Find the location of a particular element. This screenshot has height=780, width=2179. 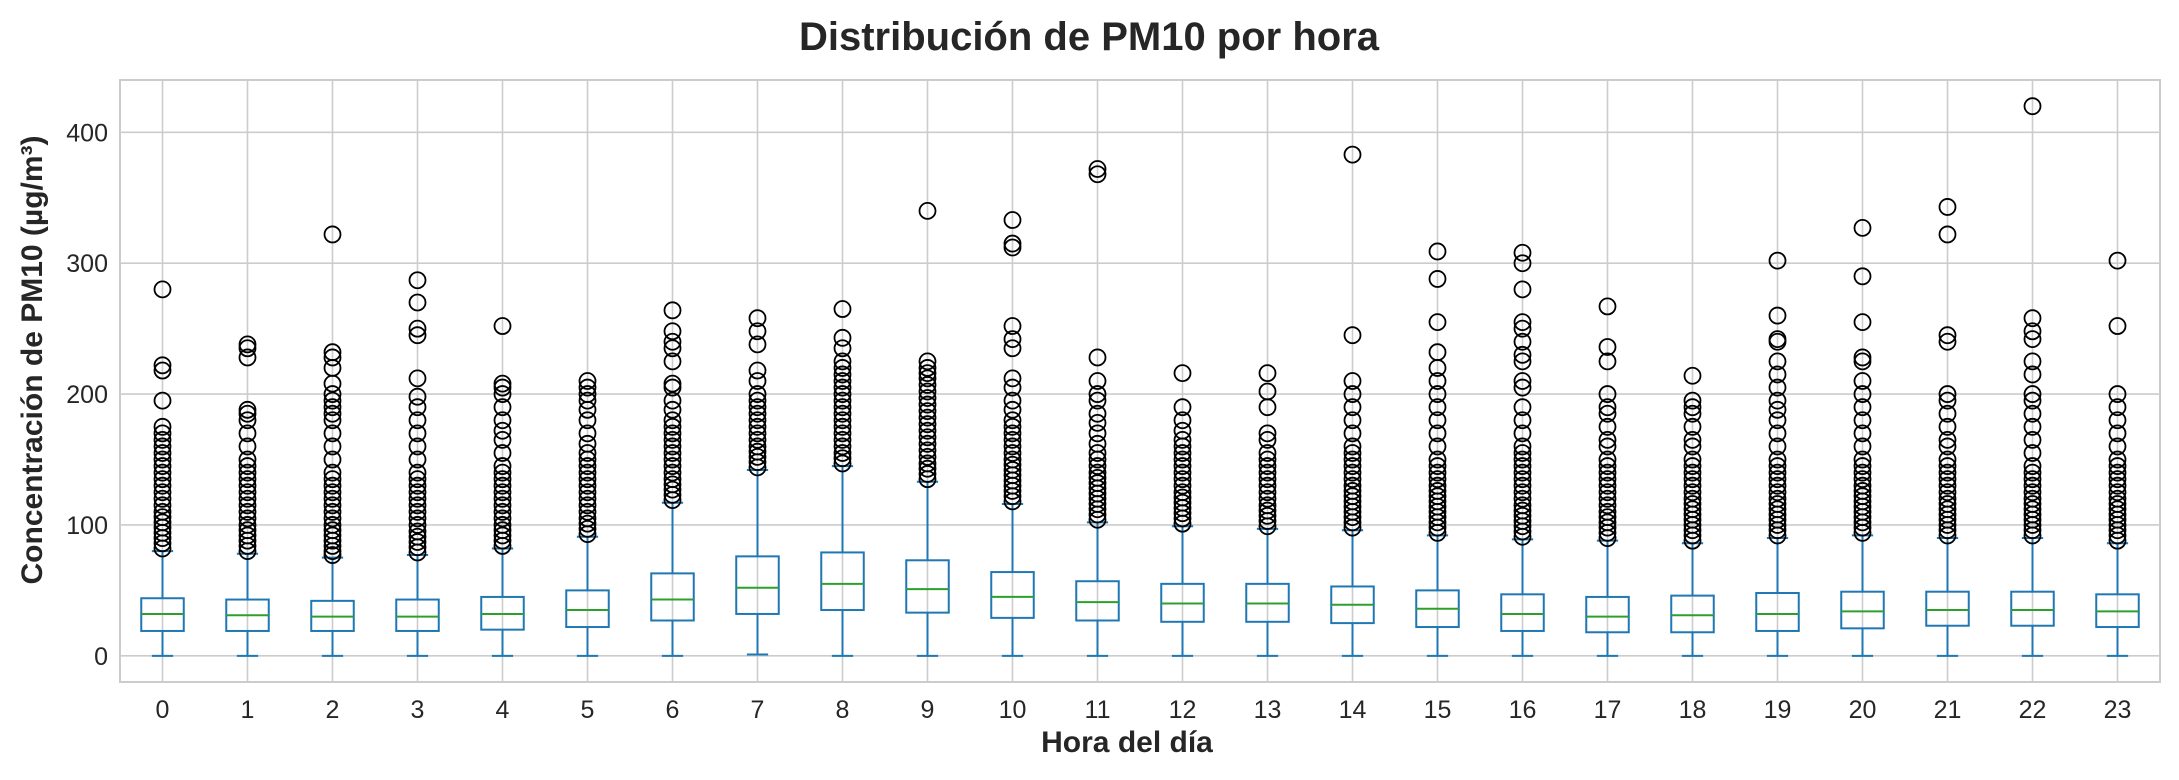

x-tick-label: 1 is located at coordinates (248, 710).